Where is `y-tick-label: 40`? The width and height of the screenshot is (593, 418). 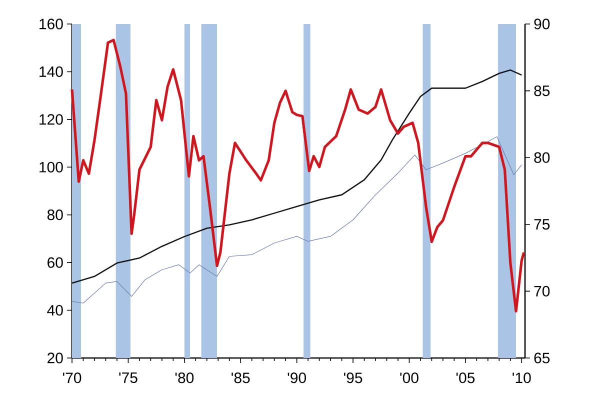 y-tick-label: 40 is located at coordinates (55, 310).